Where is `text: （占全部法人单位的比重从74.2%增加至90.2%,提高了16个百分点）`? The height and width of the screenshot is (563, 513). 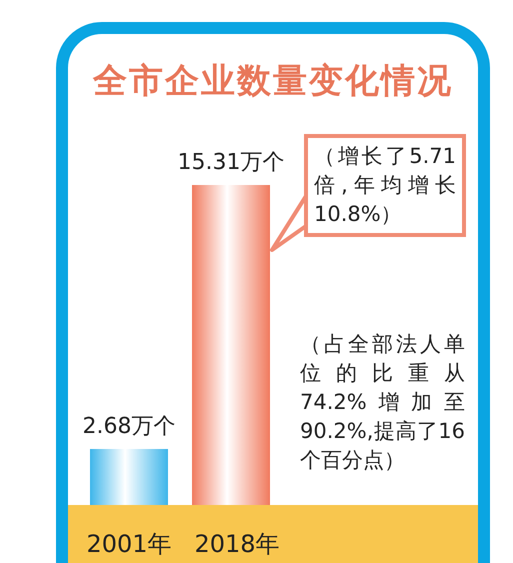 text: （占全部法人单位的比重从74.2%增加至90.2%,提高了16个百分点） is located at coordinates (382, 402).